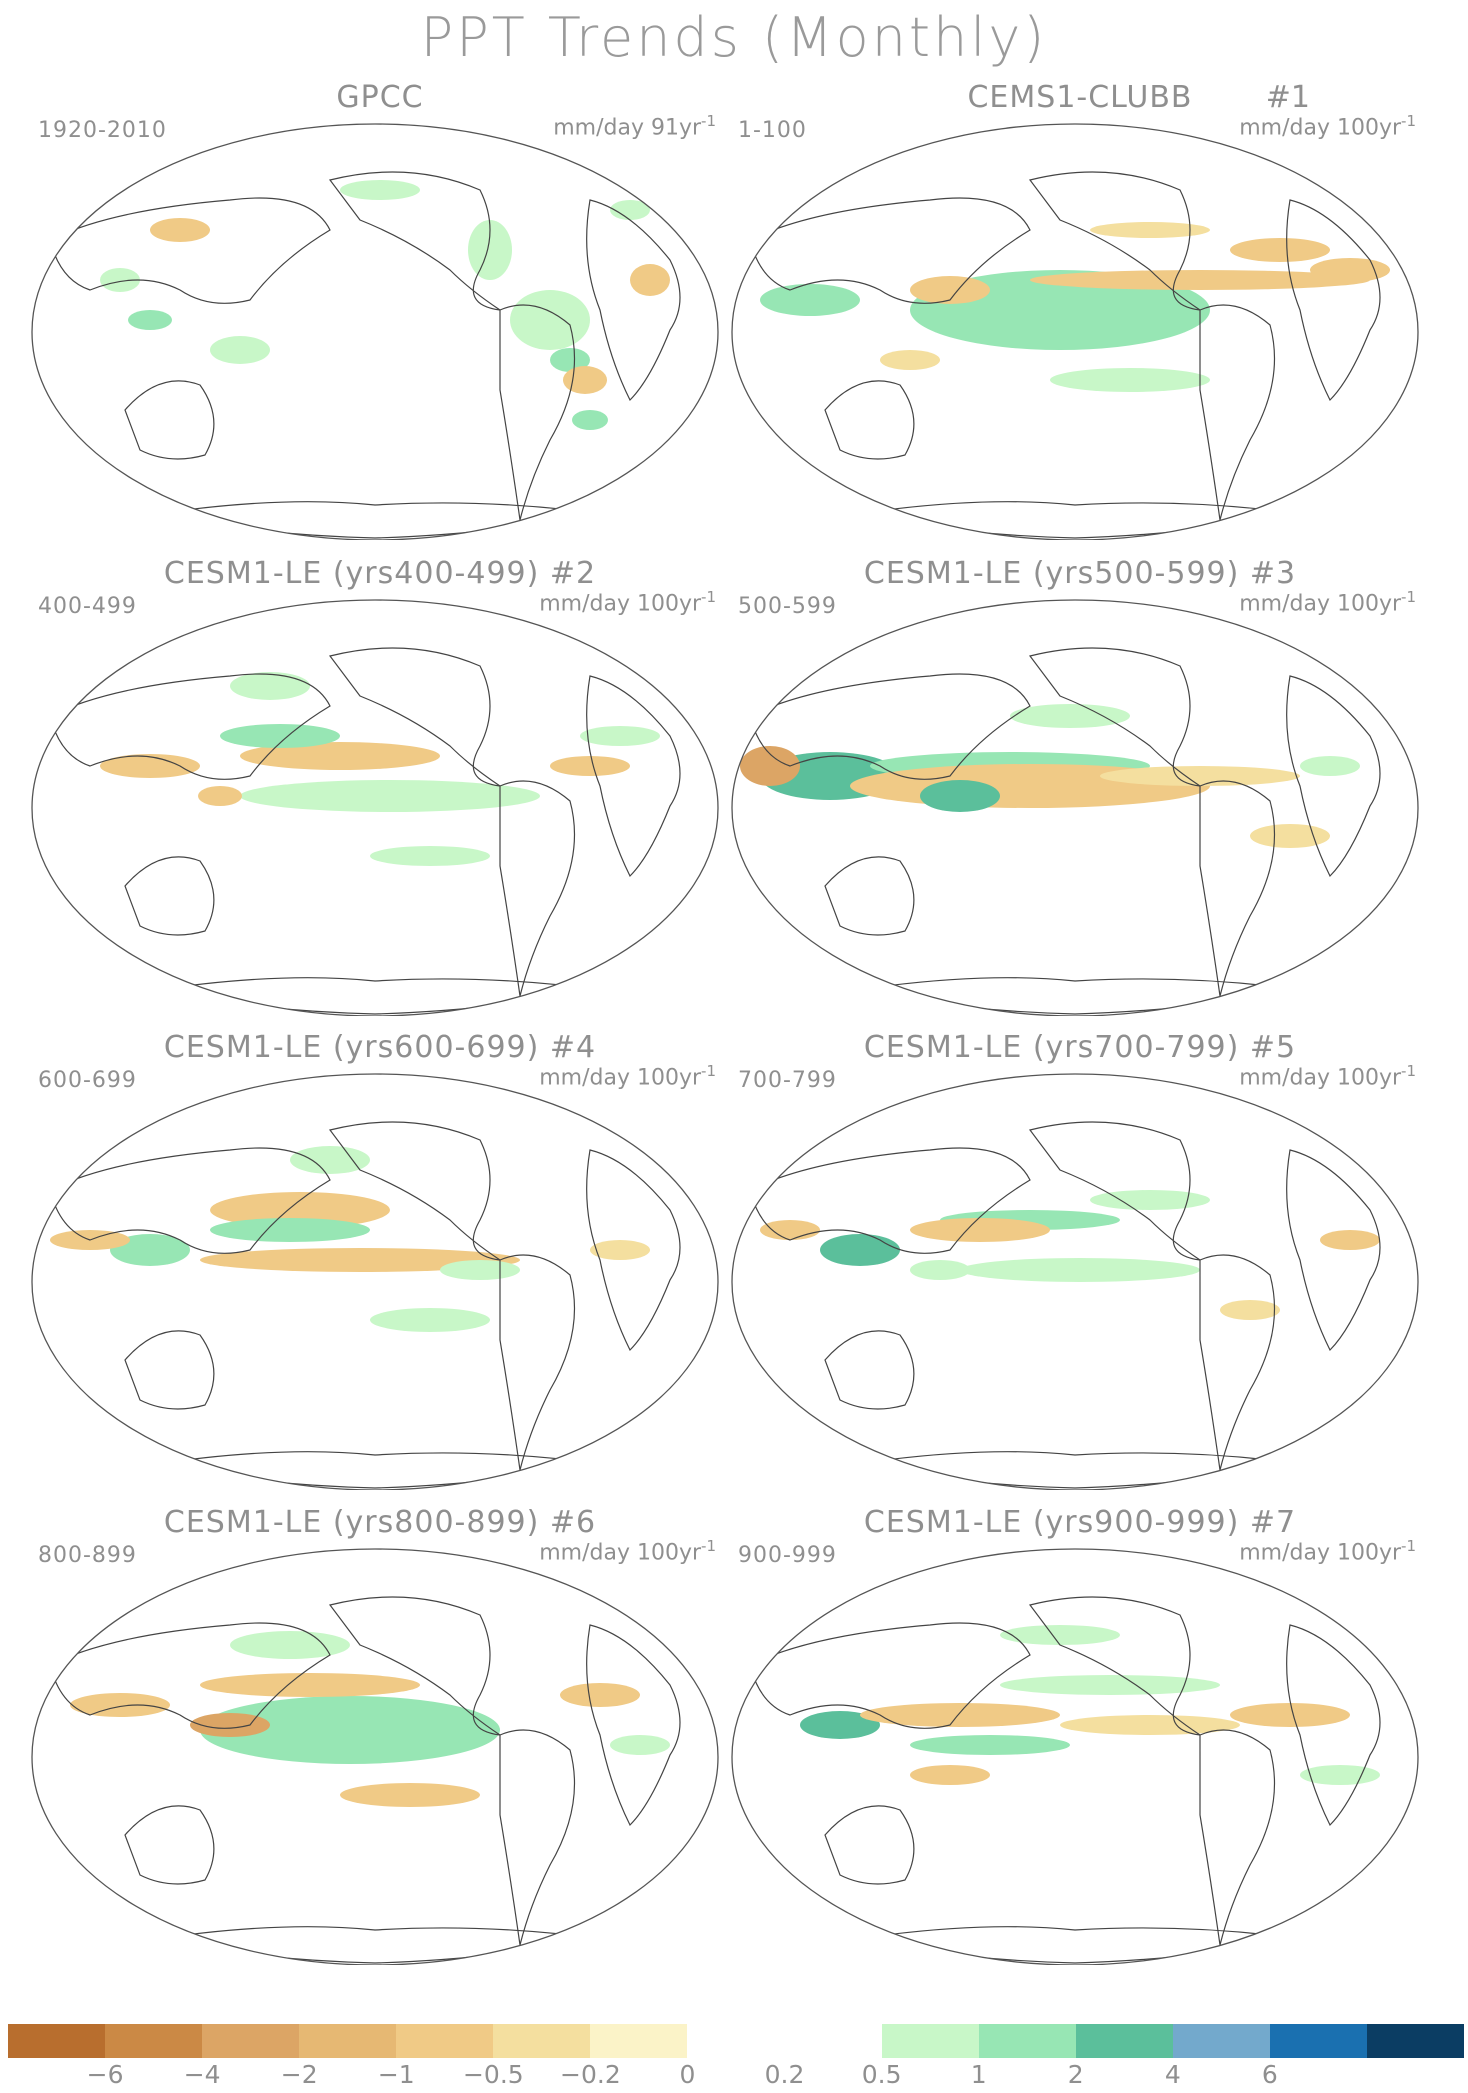 Image resolution: width=1468 pixels, height=2093 pixels. I want to click on panel-title: CESM1-LE (yrs400-499) #2, so click(380, 573).